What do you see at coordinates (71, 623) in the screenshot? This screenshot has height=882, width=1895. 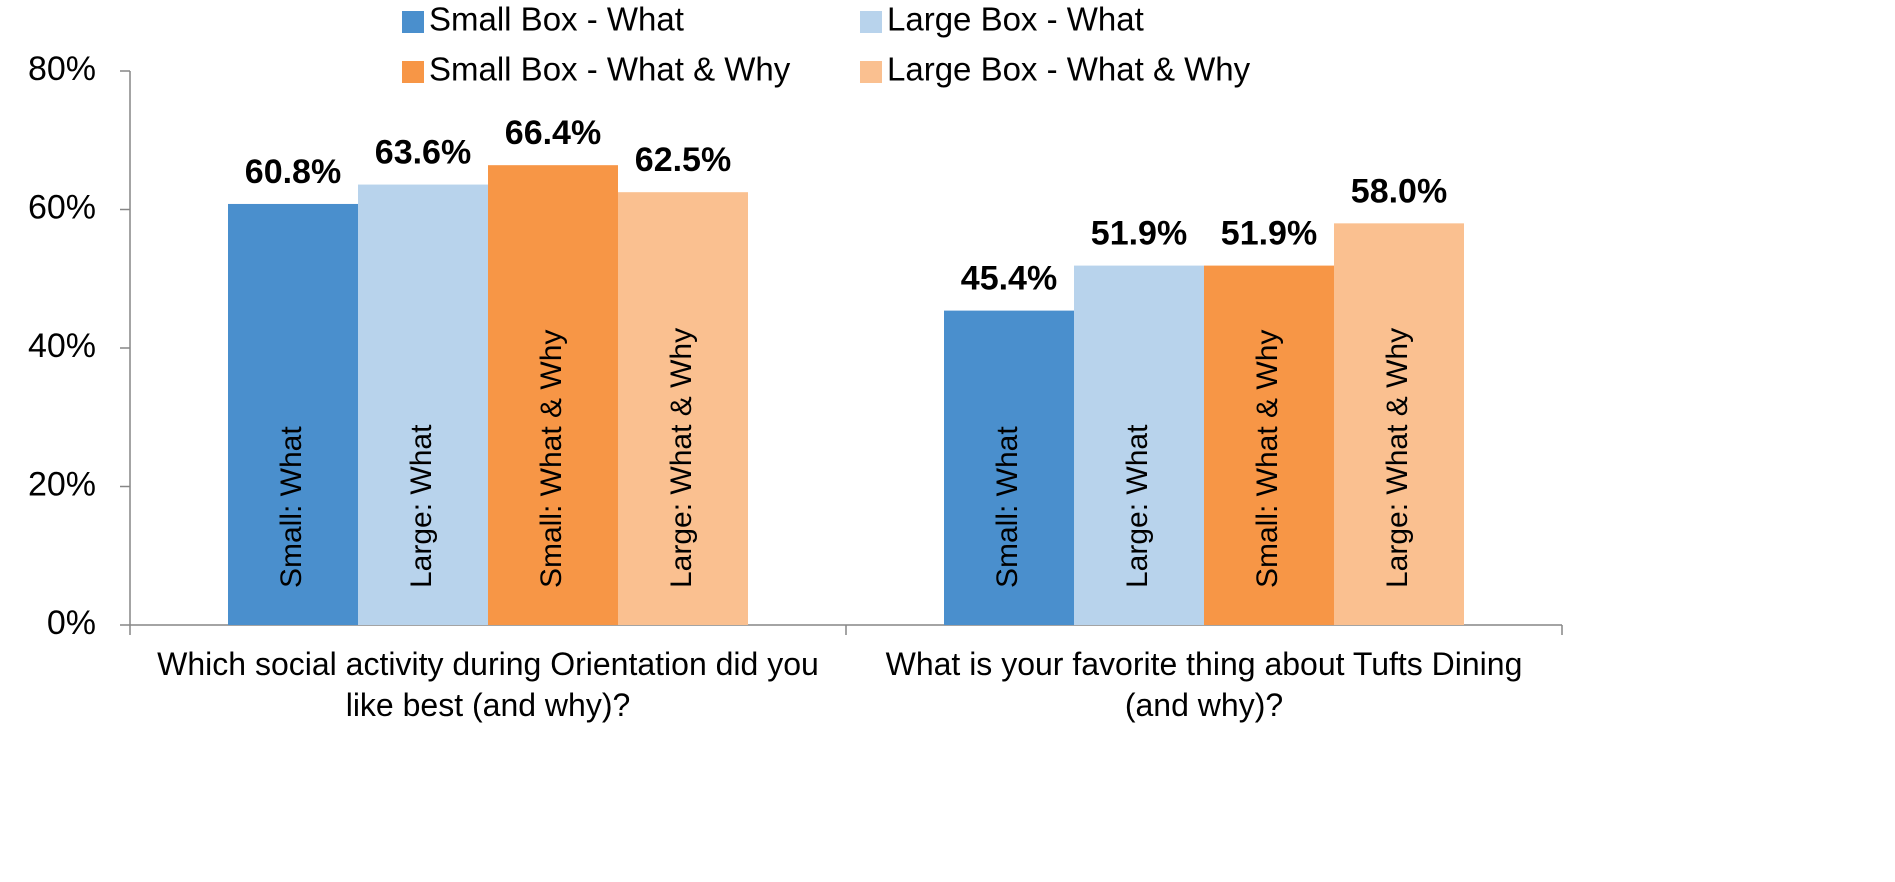 I see `y-tick-label: 0%` at bounding box center [71, 623].